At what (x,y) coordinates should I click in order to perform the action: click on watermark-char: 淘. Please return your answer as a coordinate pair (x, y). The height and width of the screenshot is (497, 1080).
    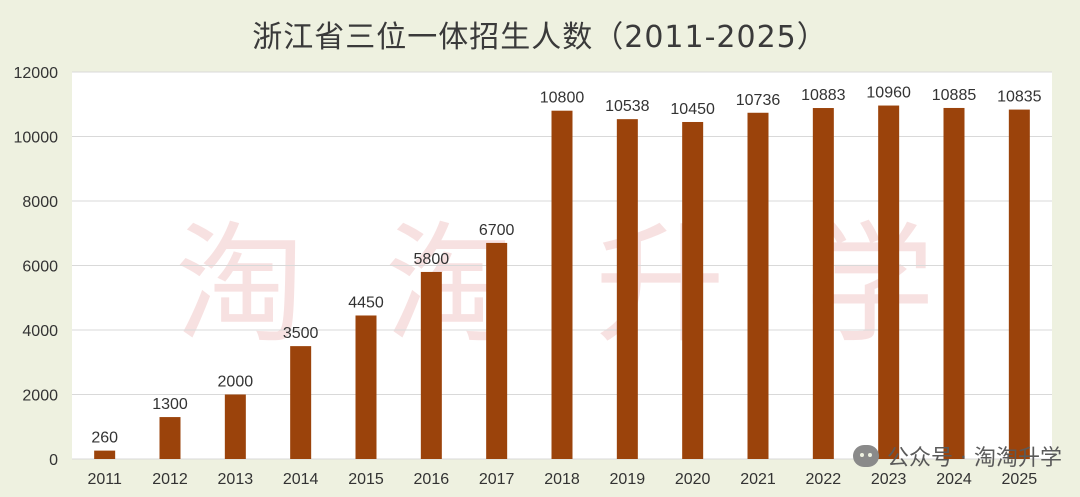
    Looking at the image, I should click on (240, 285).